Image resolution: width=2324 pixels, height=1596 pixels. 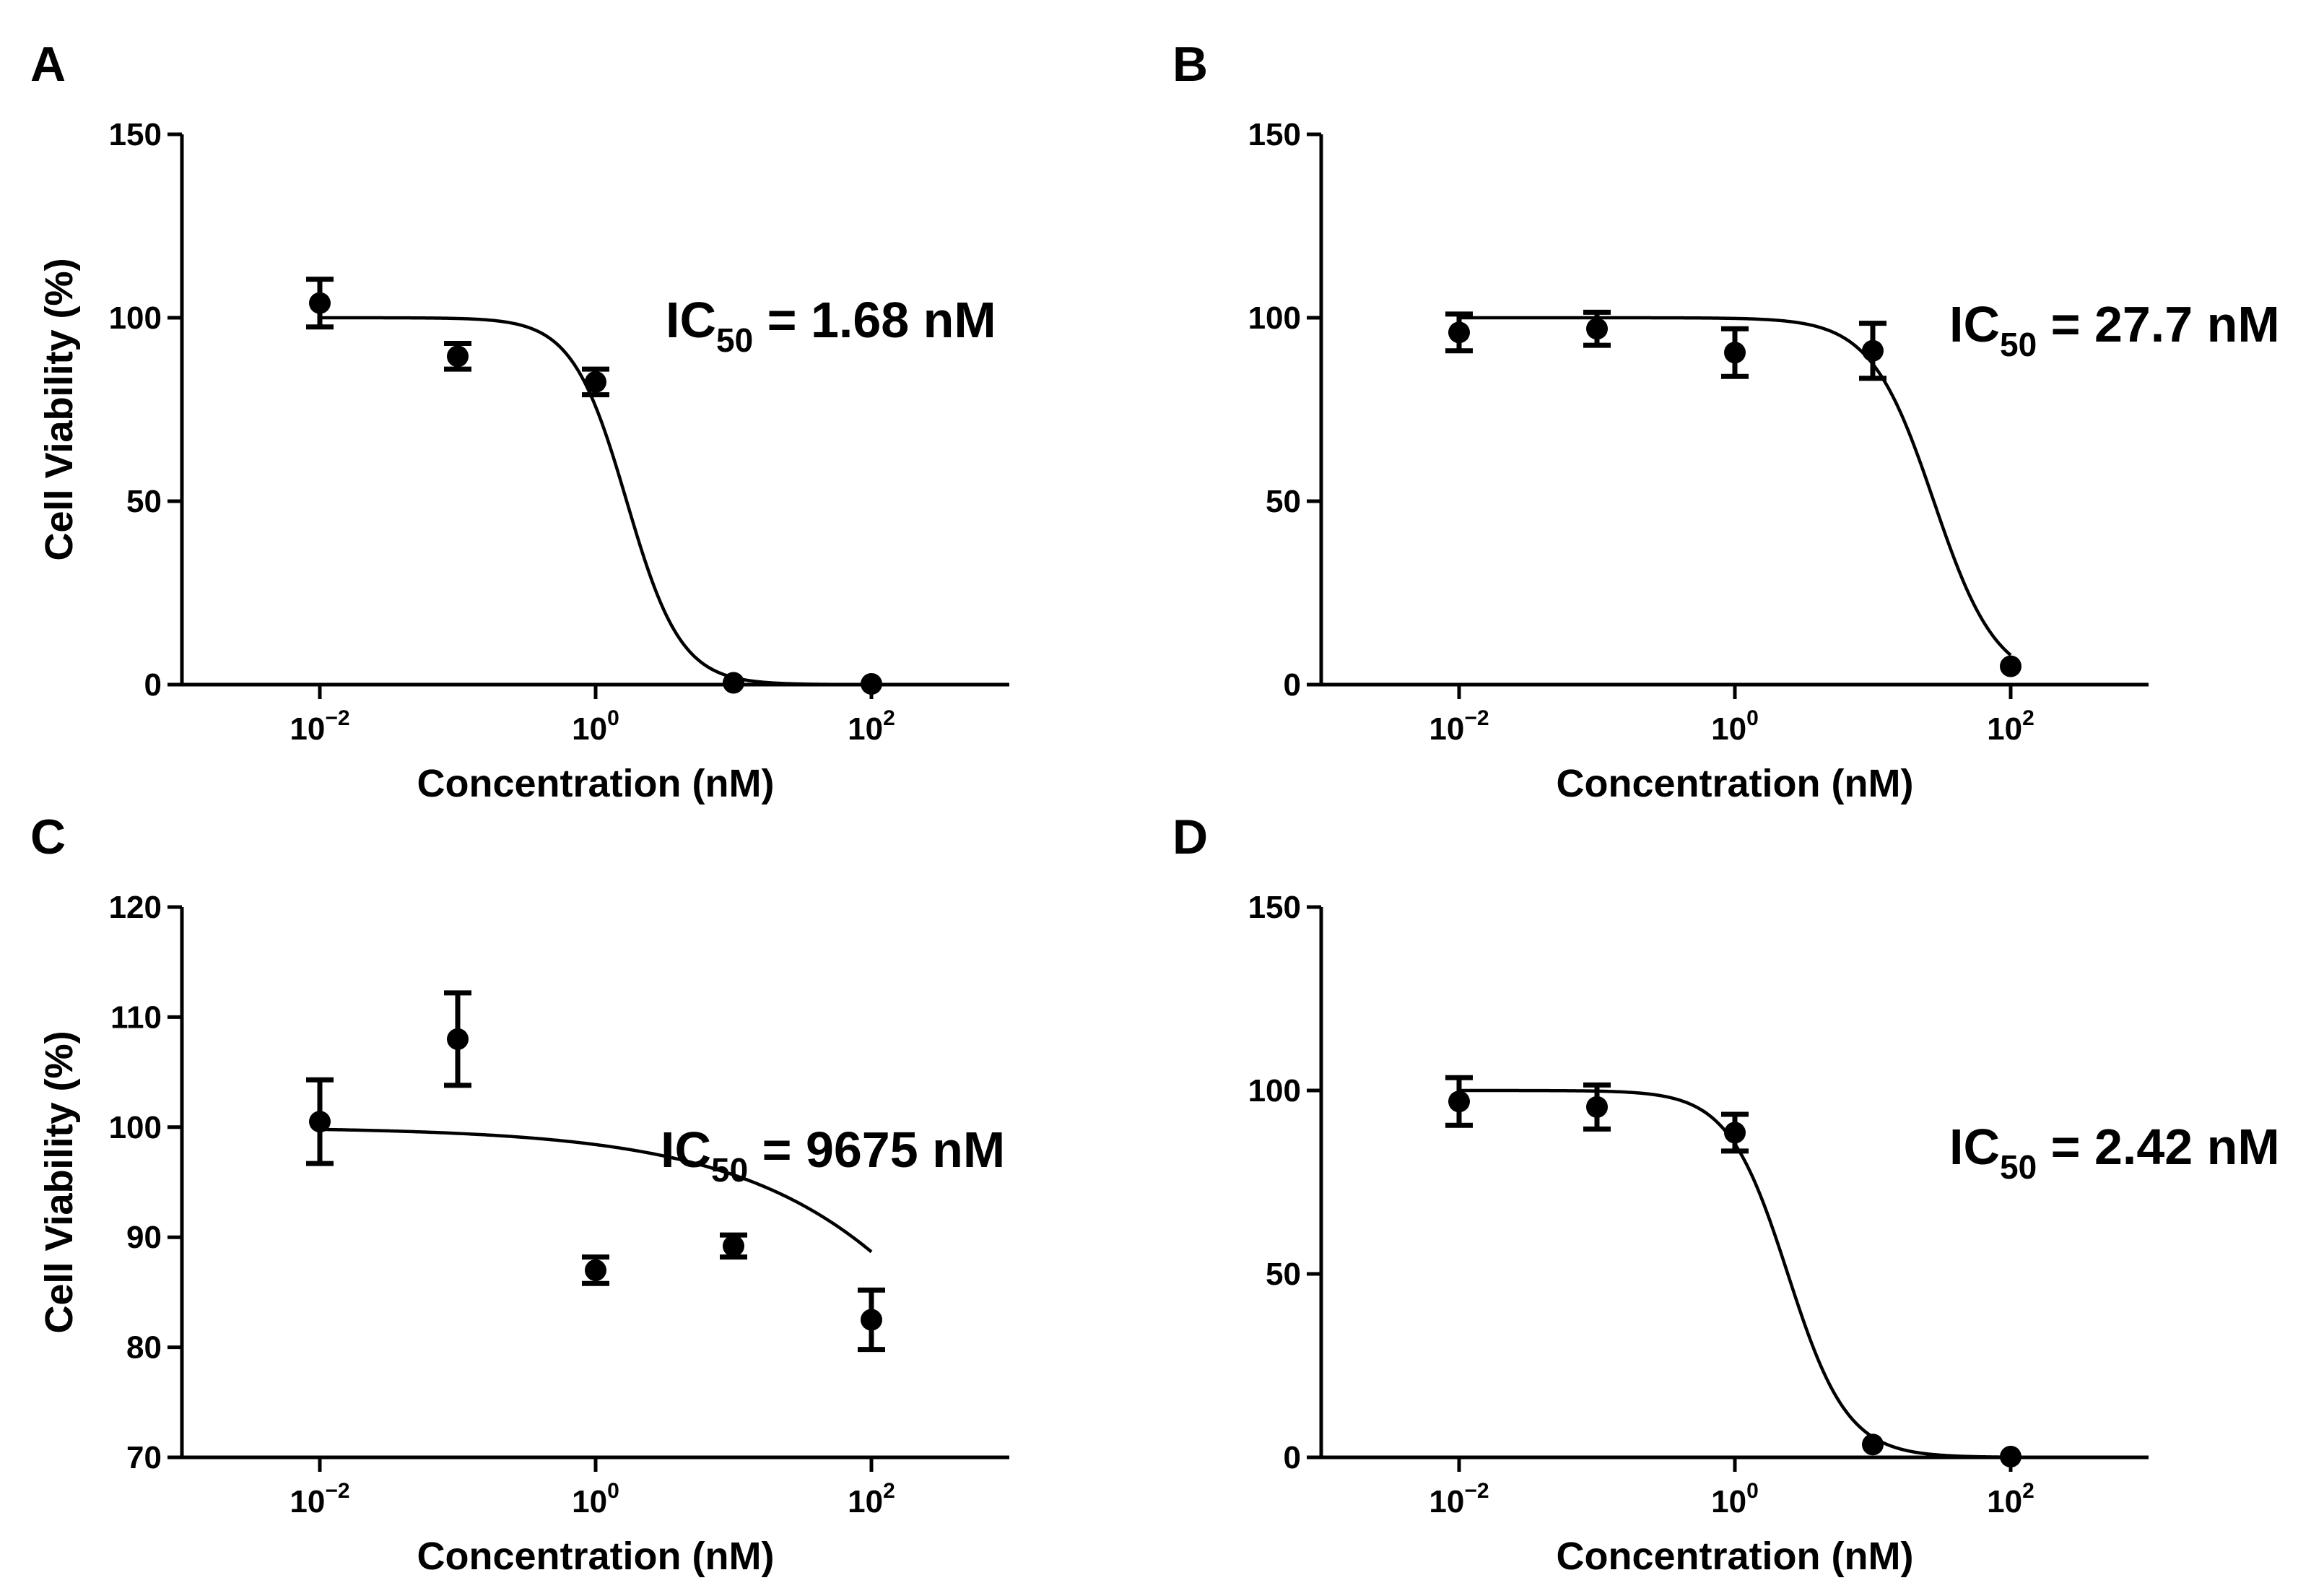 What do you see at coordinates (1292, 1457) in the screenshot?
I see `panel-d-y-tick-label: 0` at bounding box center [1292, 1457].